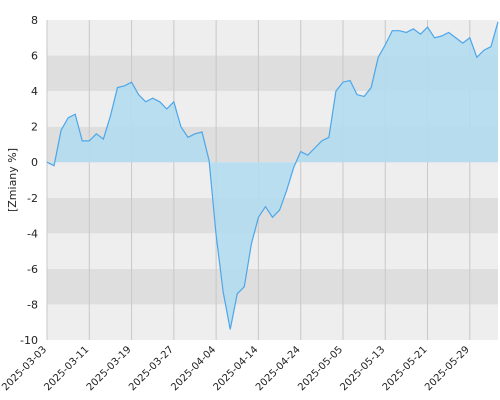  What do you see at coordinates (34, 20) in the screenshot?
I see `y-tick-label: 8` at bounding box center [34, 20].